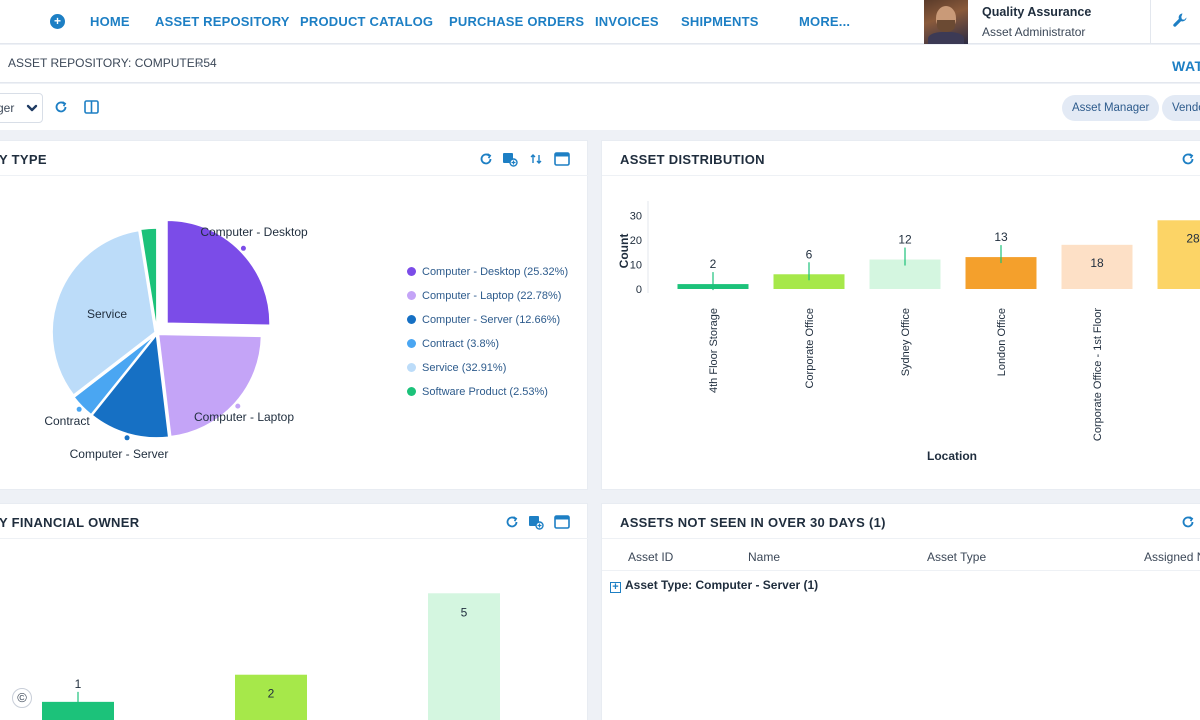  What do you see at coordinates (57, 21) in the screenshot?
I see `add-icon: +` at bounding box center [57, 21].